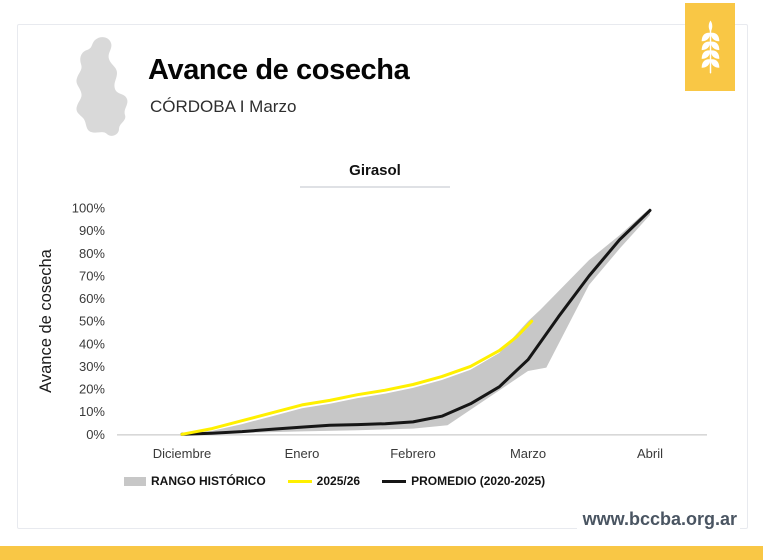 The width and height of the screenshot is (763, 560). Describe the element at coordinates (375, 175) in the screenshot. I see `chart-title: Girasol` at that location.